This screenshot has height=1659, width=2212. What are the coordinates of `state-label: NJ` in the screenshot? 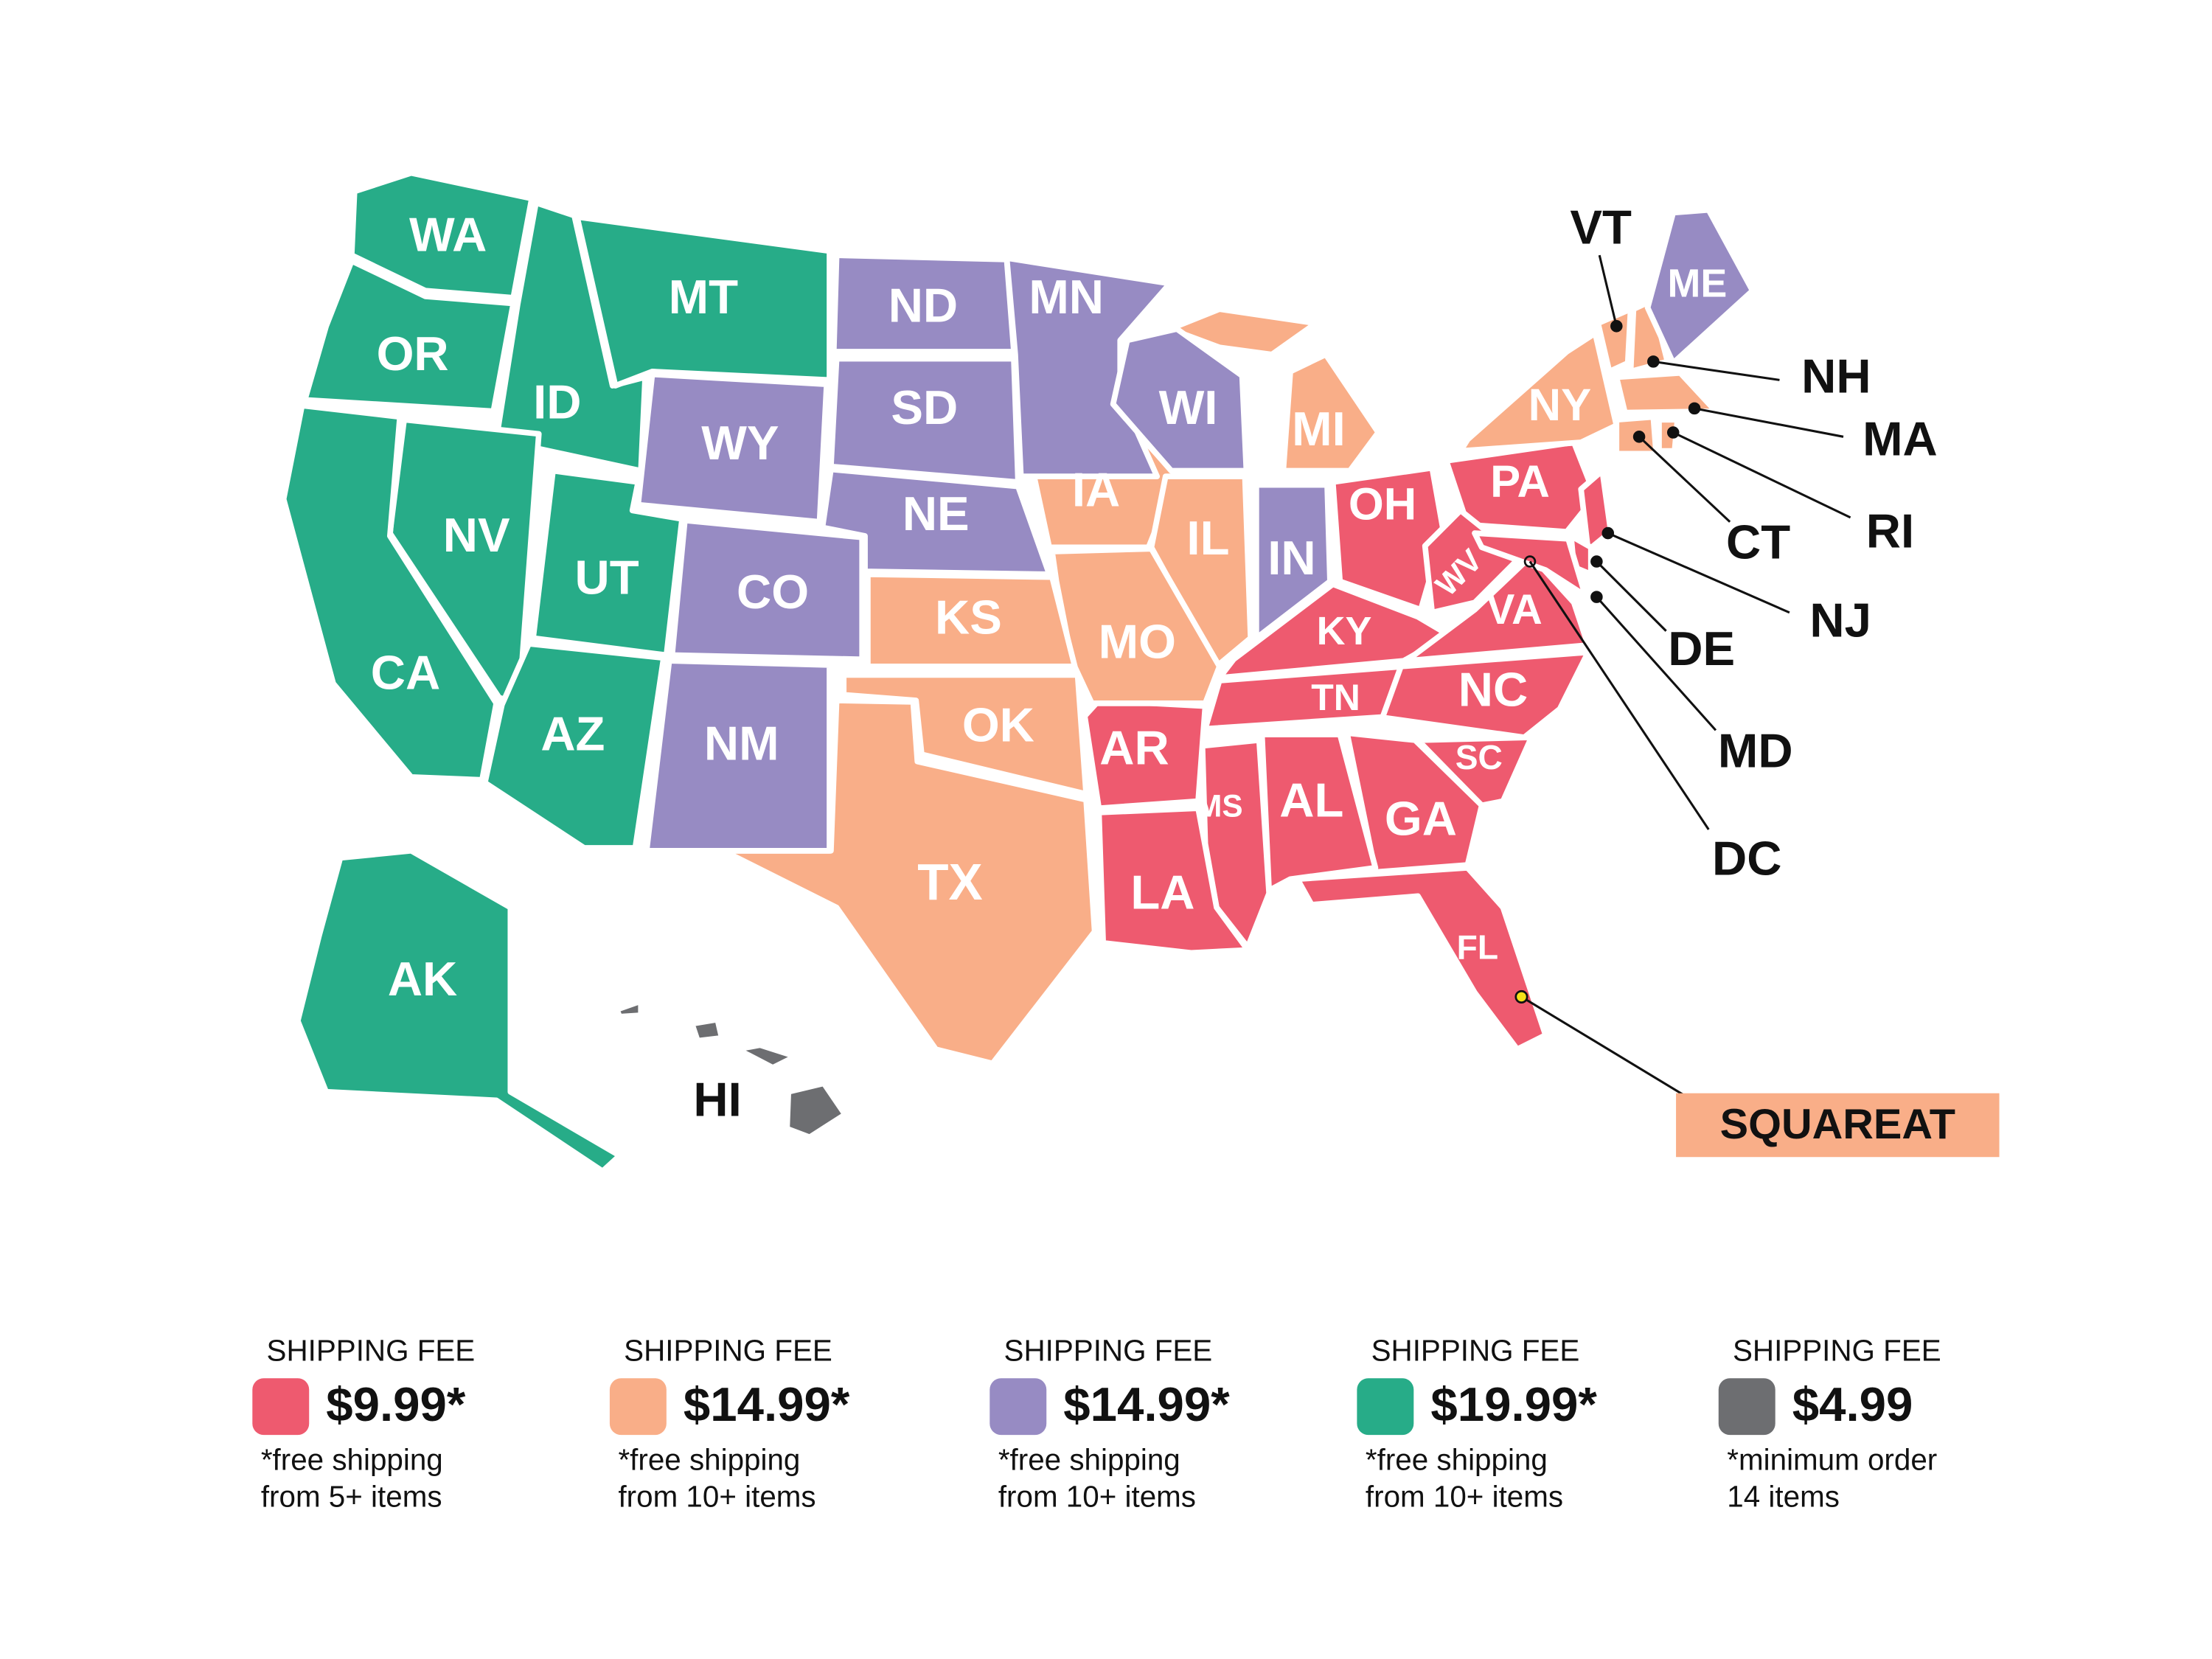 It's located at (1840, 620).